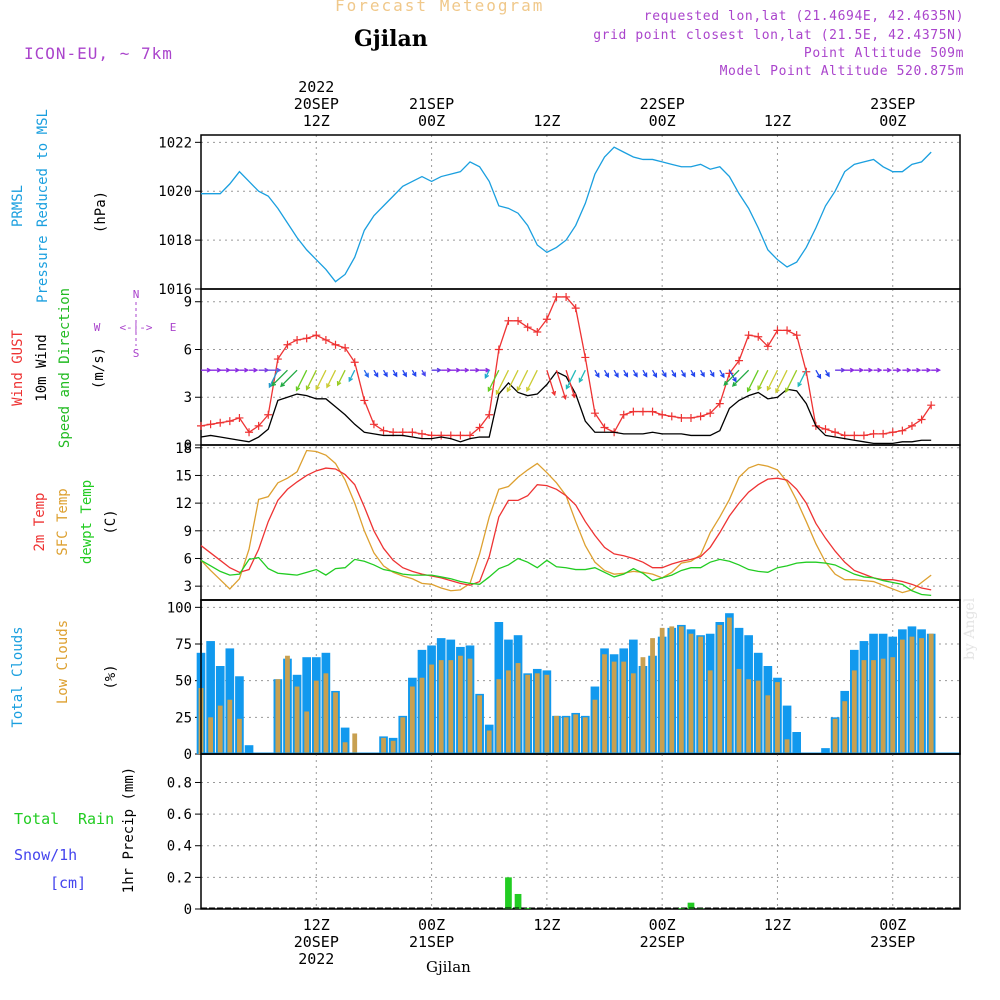 The width and height of the screenshot is (1000, 1000). I want to click on precip-label-snow: Snow/1h, so click(45, 855).